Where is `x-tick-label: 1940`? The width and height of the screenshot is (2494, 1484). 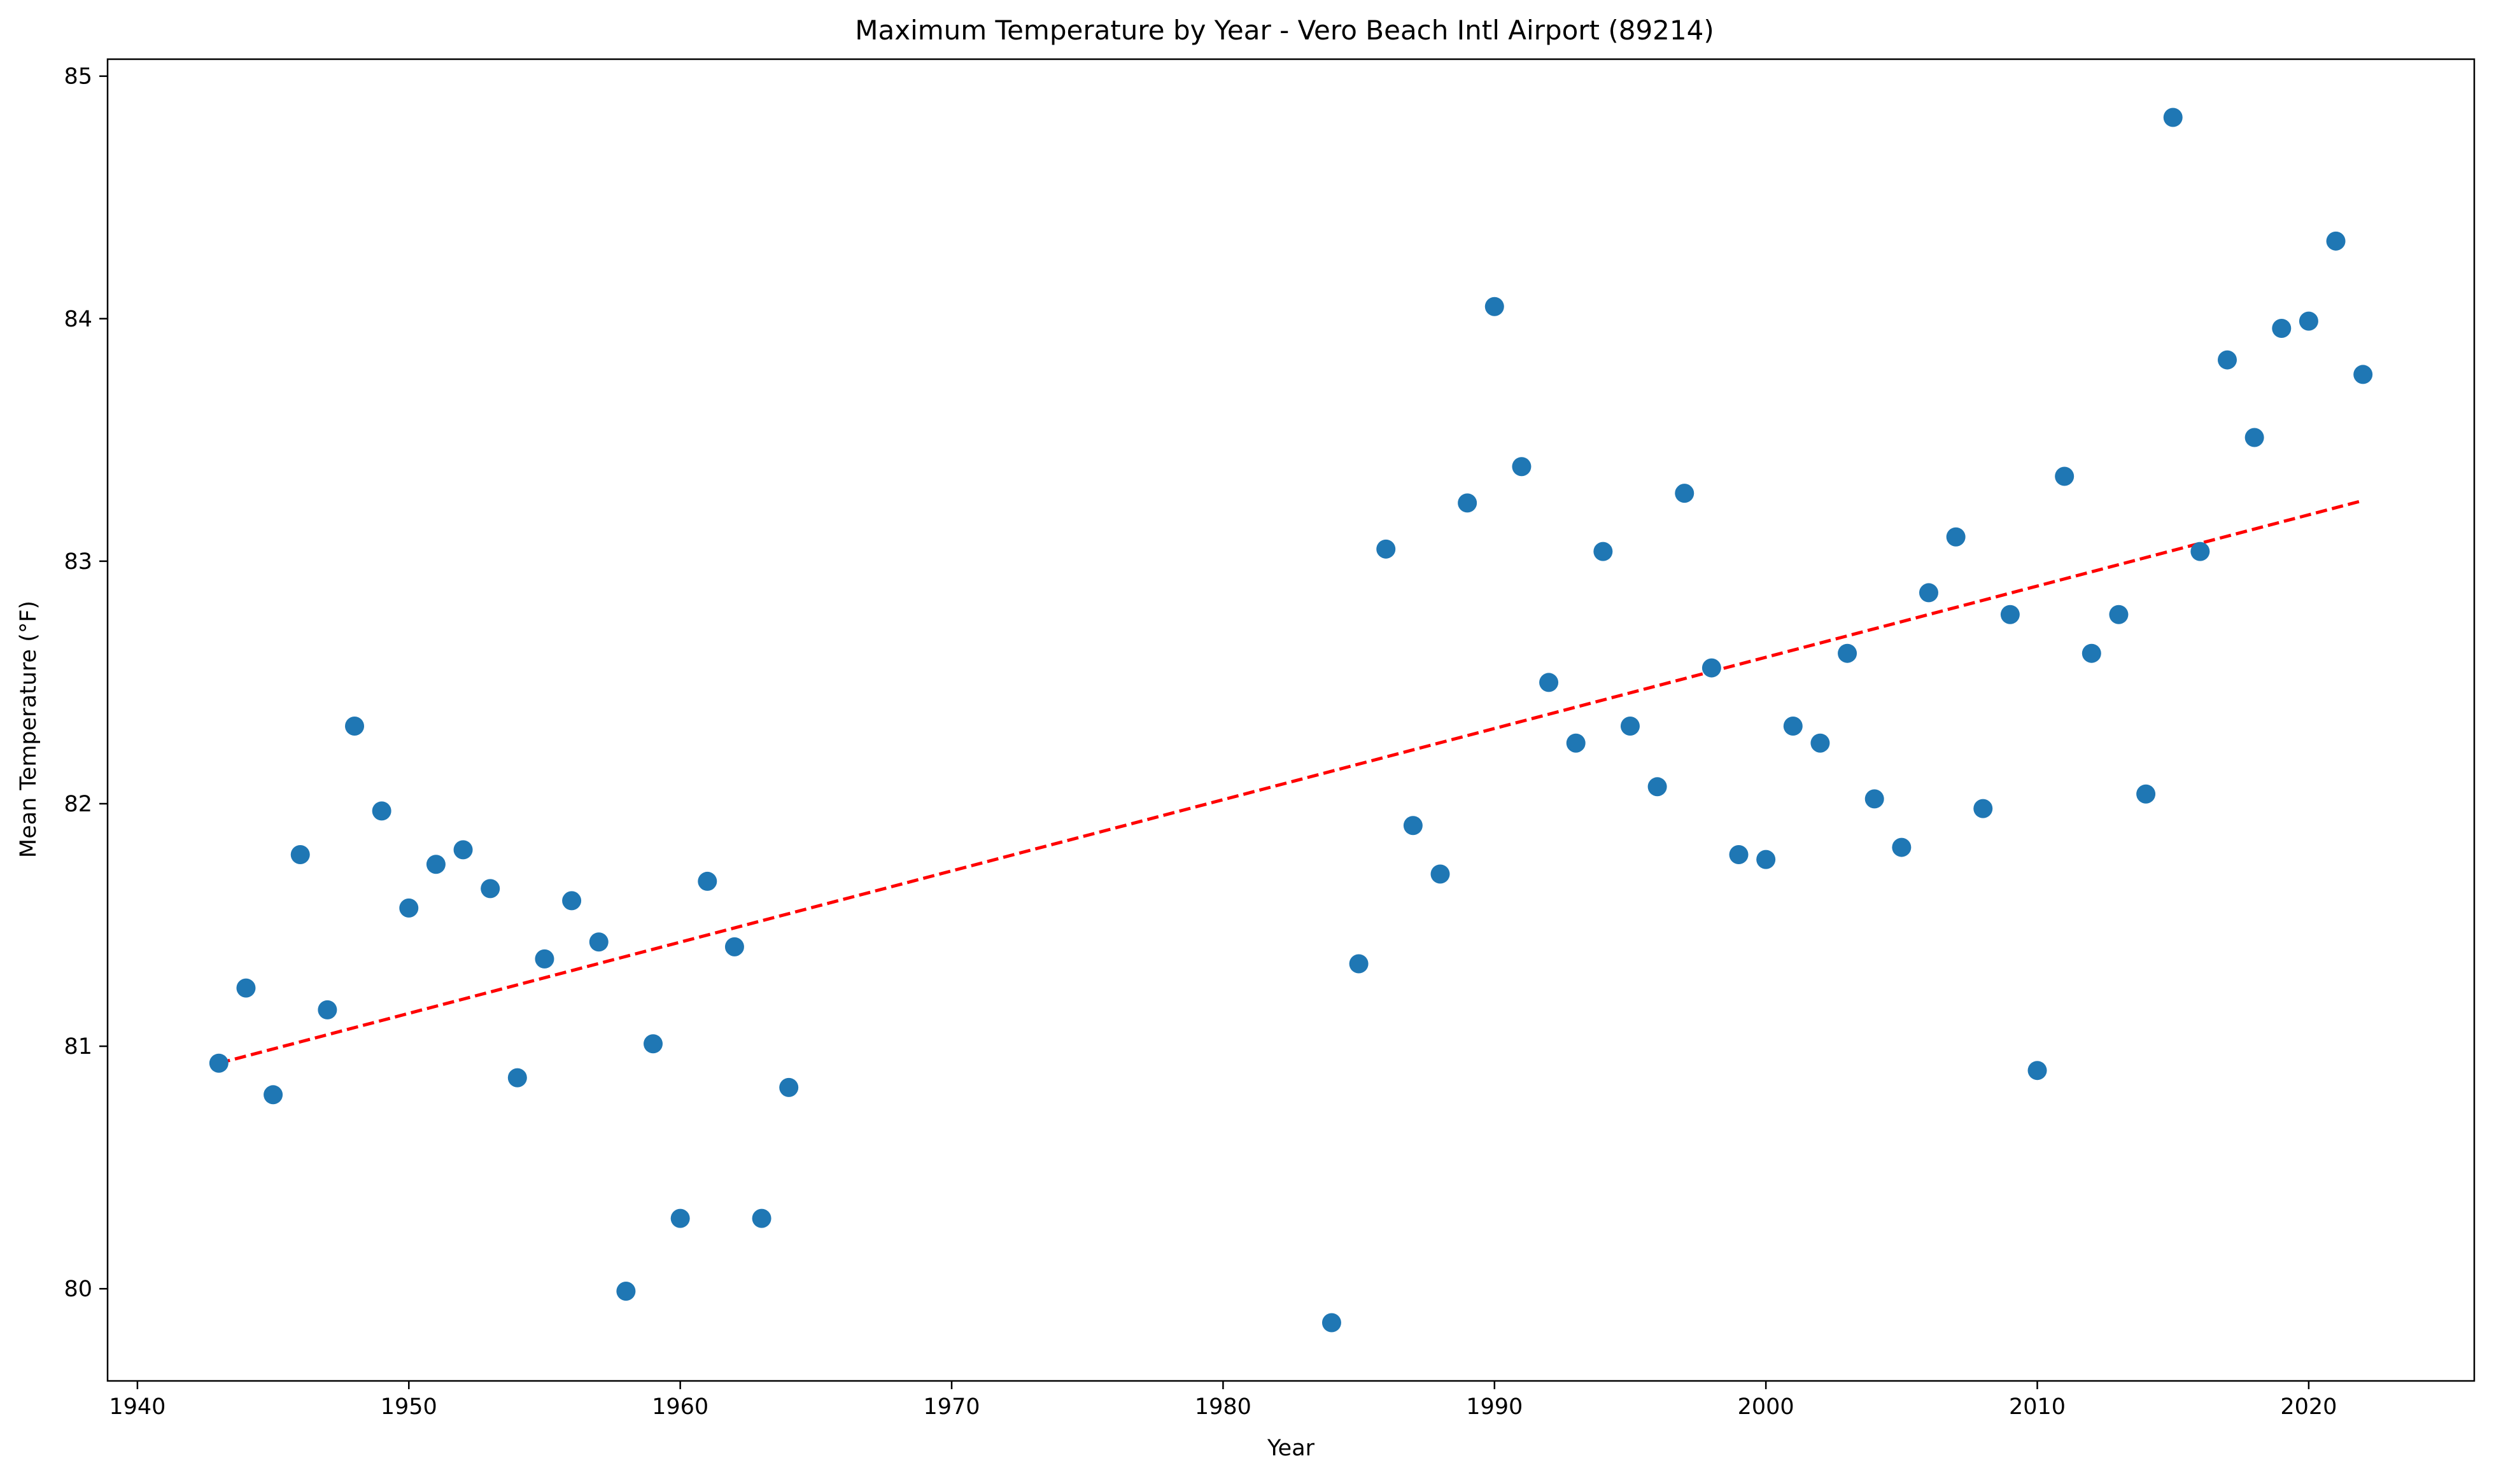
x-tick-label: 1940 is located at coordinates (137, 1407).